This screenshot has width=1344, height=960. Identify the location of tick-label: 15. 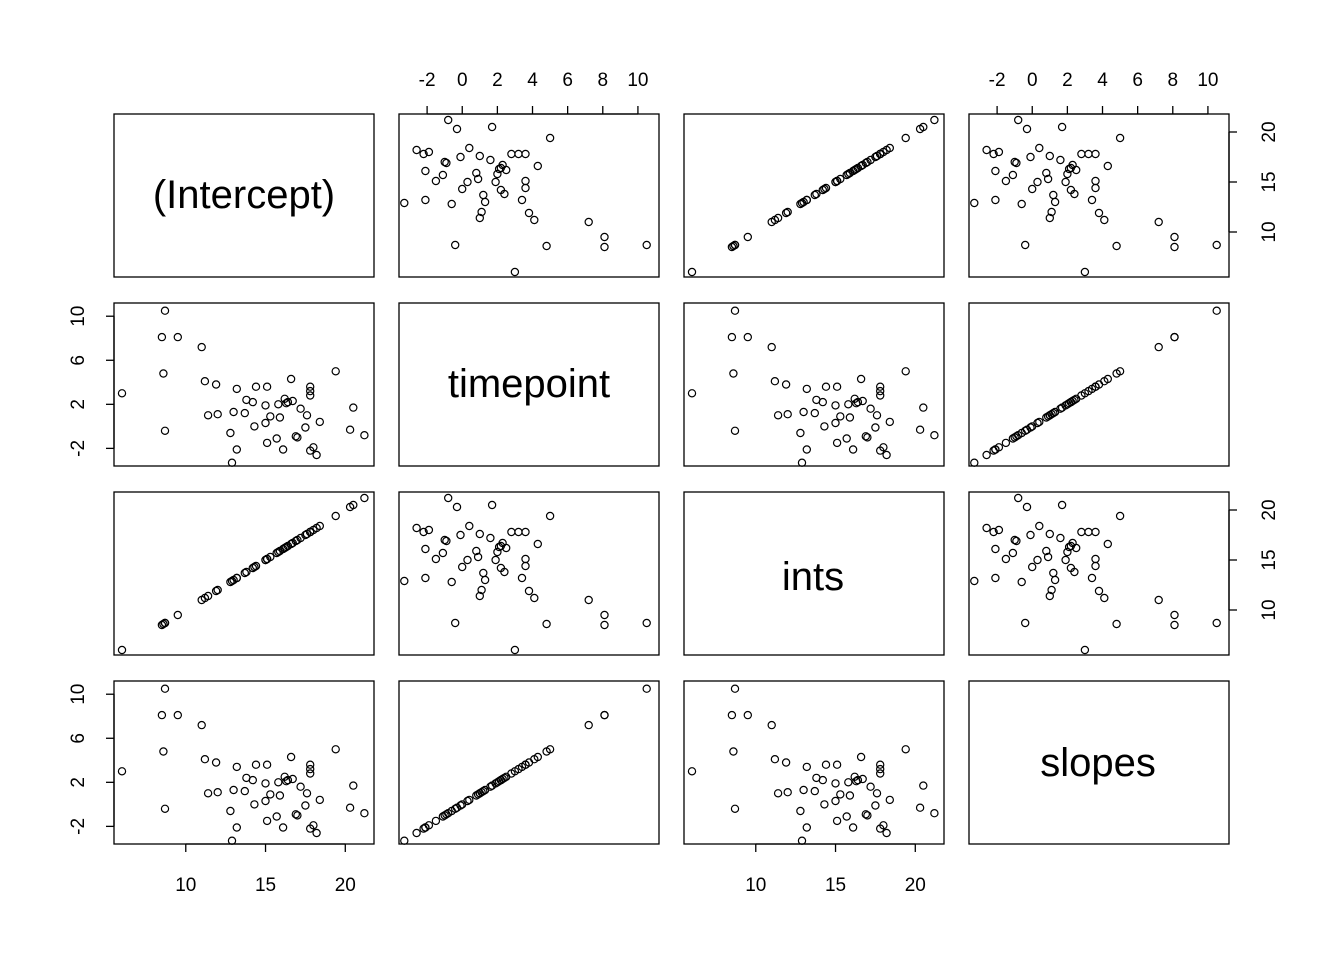
(265, 885).